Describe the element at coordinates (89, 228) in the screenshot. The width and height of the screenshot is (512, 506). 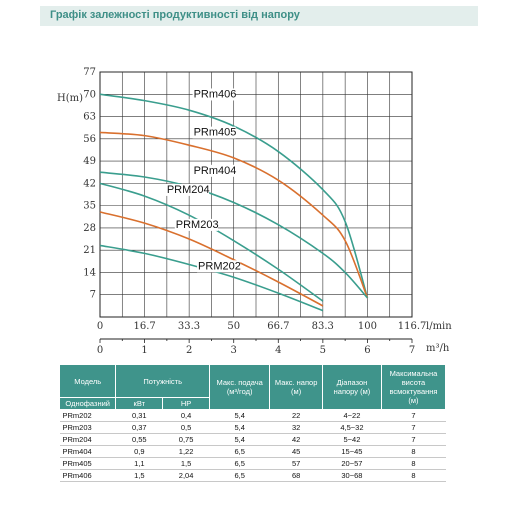
I see `y-tick-label: 28` at that location.